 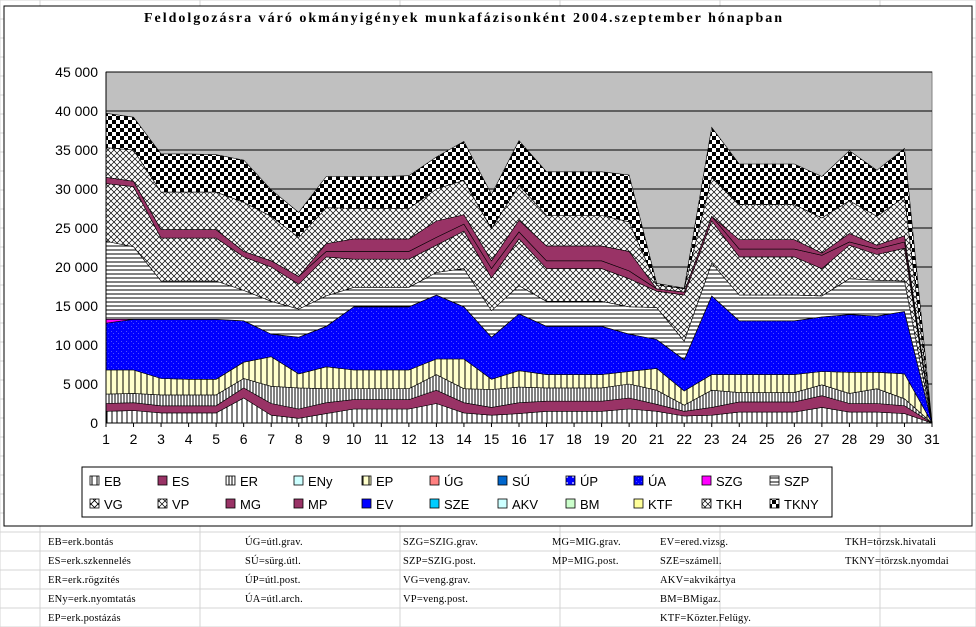 What do you see at coordinates (739, 439) in the screenshot?
I see `x-tick-label: 24` at bounding box center [739, 439].